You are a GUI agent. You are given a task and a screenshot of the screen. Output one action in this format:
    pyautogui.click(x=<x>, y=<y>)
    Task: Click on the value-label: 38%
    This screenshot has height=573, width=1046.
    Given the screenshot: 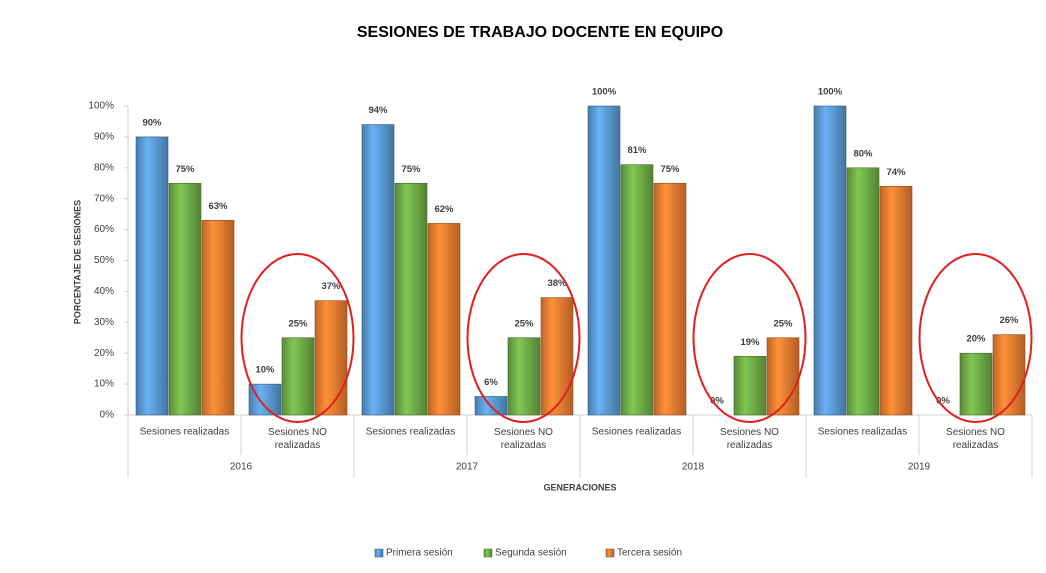 What is the action you would take?
    pyautogui.click(x=557, y=283)
    